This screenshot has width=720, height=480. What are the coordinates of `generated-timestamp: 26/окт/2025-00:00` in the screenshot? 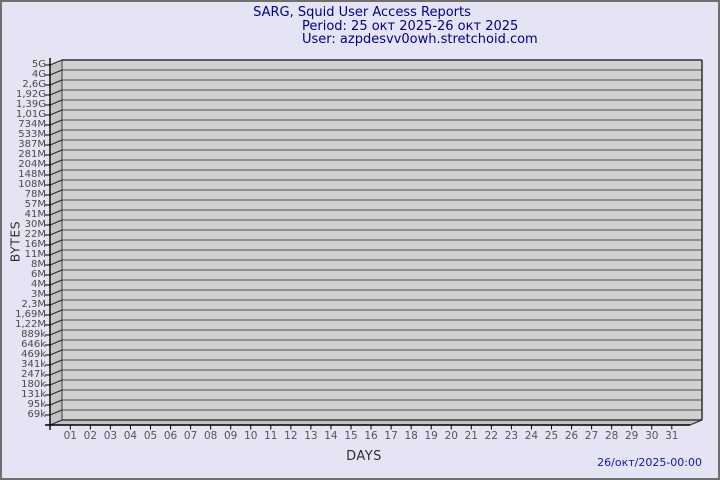 It's located at (649, 462).